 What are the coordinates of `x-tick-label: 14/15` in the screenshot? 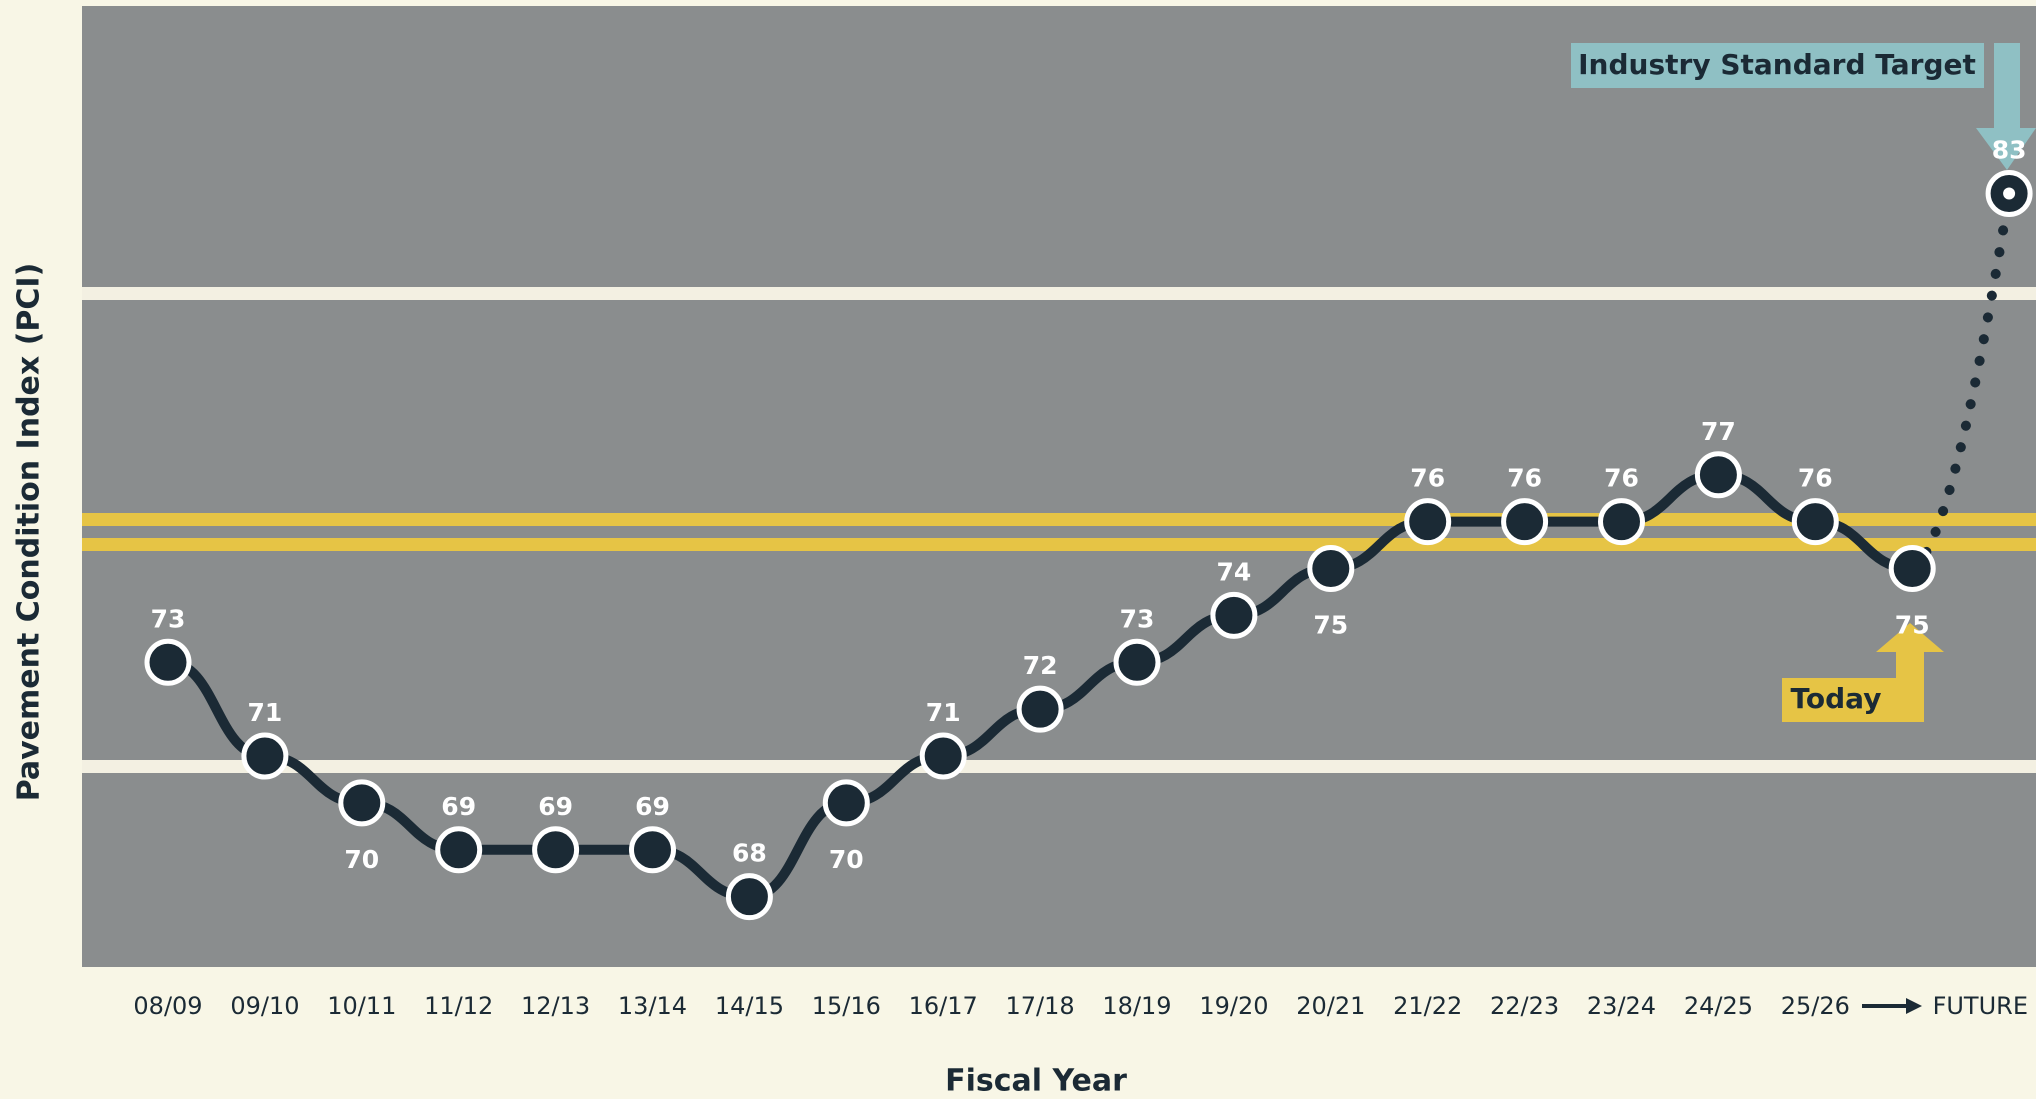 It's located at (749, 1006).